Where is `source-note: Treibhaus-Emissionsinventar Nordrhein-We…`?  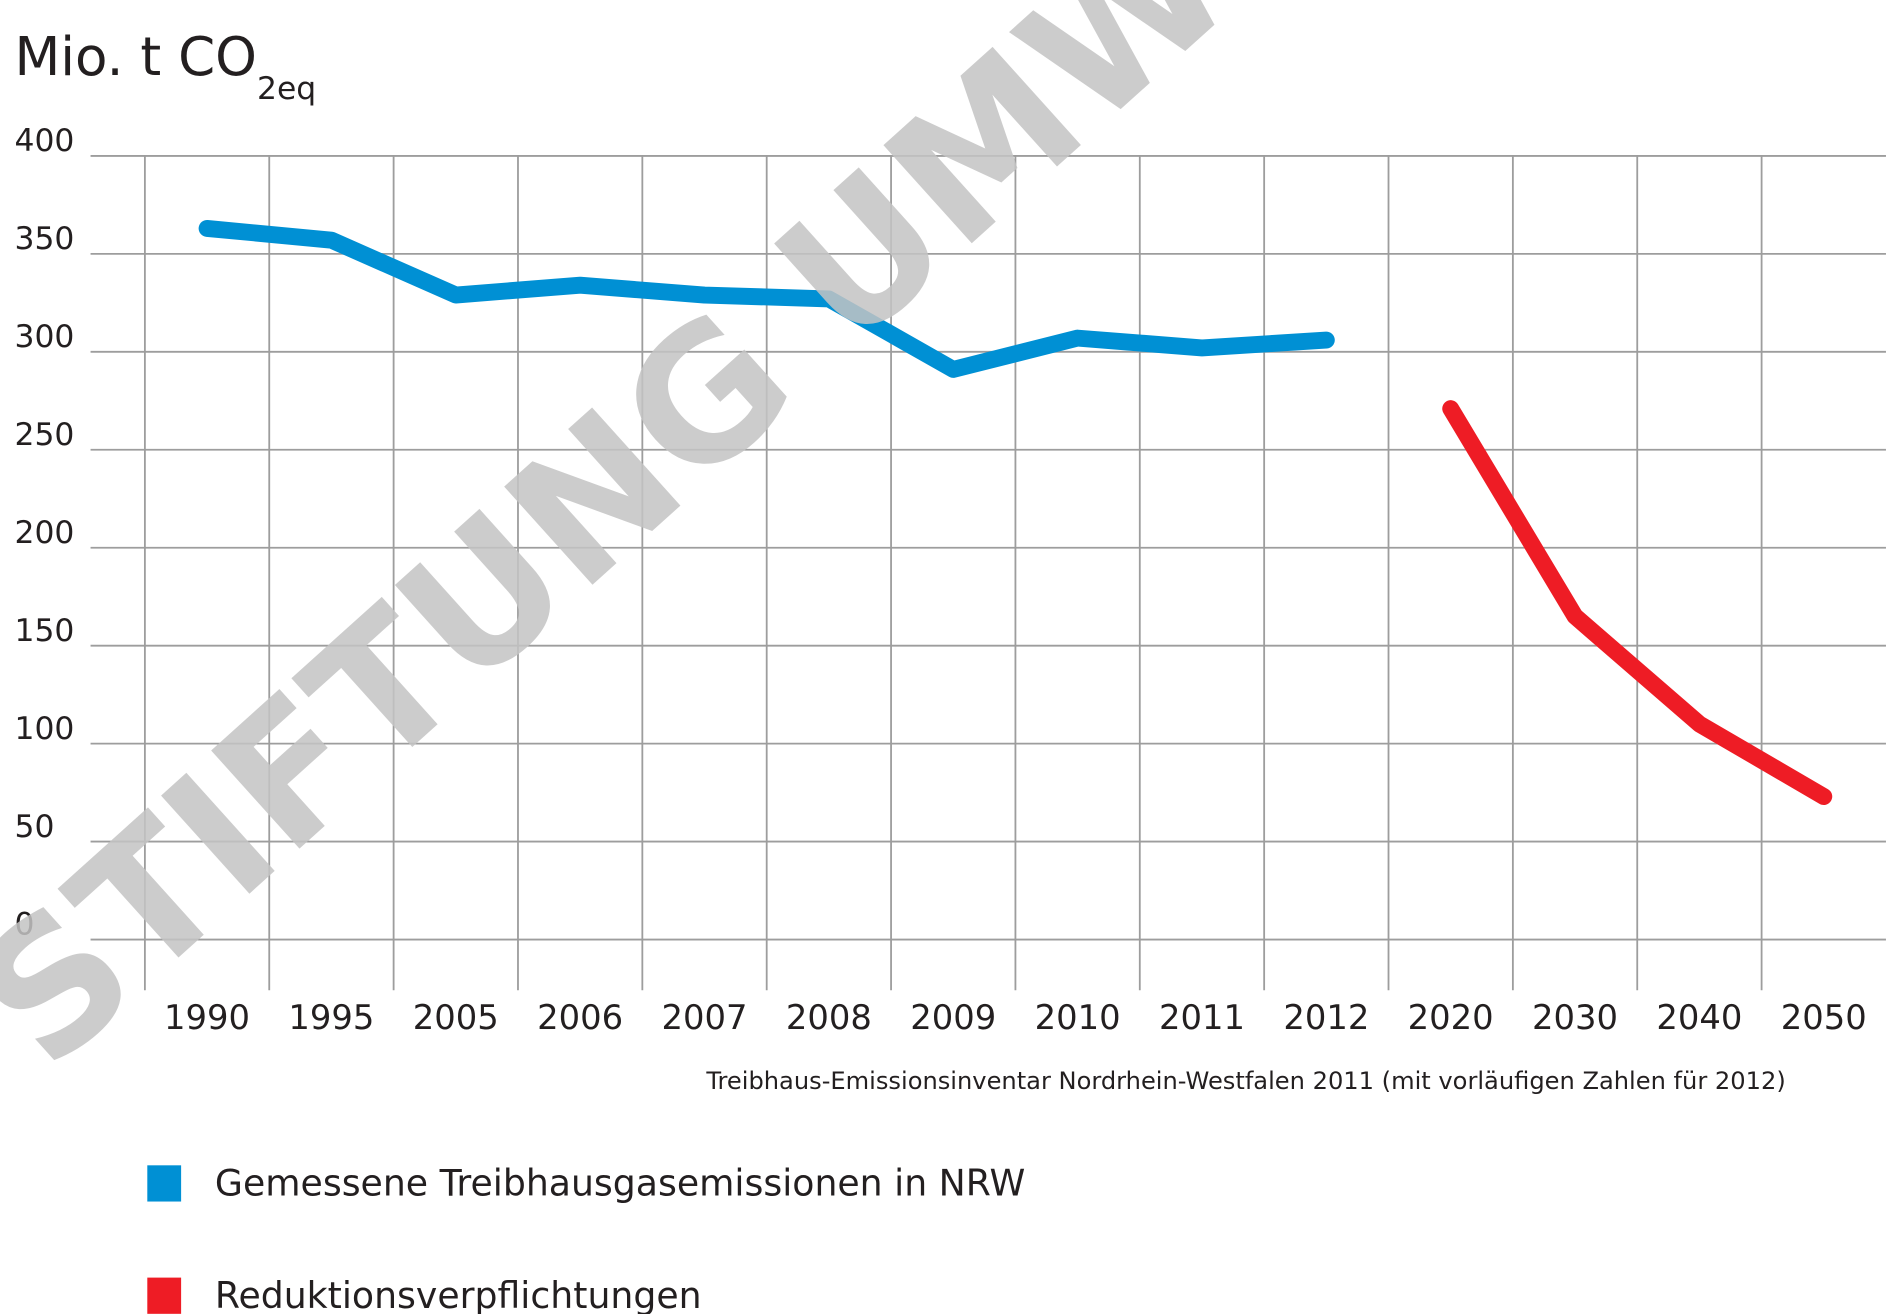
source-note: Treibhaus-Emissionsinventar Nordrhein-We… is located at coordinates (1245, 1081).